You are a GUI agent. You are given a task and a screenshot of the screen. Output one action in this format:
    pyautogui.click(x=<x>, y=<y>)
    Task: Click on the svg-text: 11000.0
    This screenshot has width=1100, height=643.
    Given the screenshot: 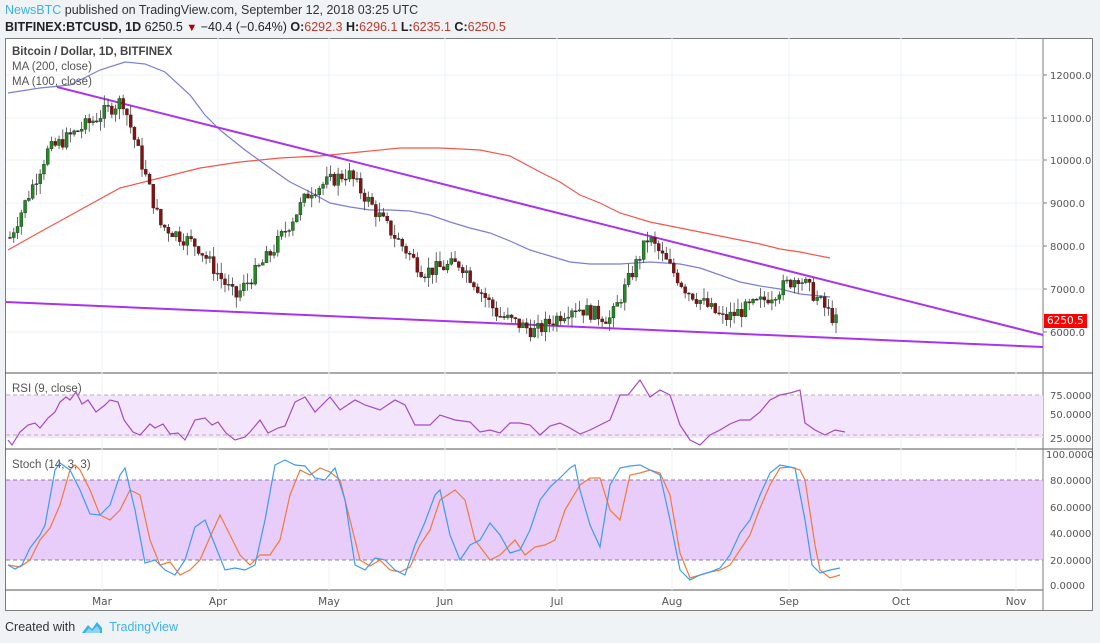 What is the action you would take?
    pyautogui.click(x=1070, y=119)
    